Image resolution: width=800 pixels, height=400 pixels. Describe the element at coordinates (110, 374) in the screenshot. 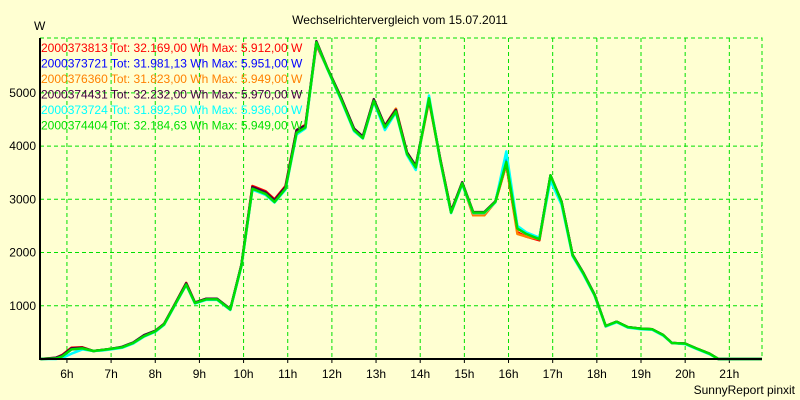

I see `x-tick-label: 7h` at that location.